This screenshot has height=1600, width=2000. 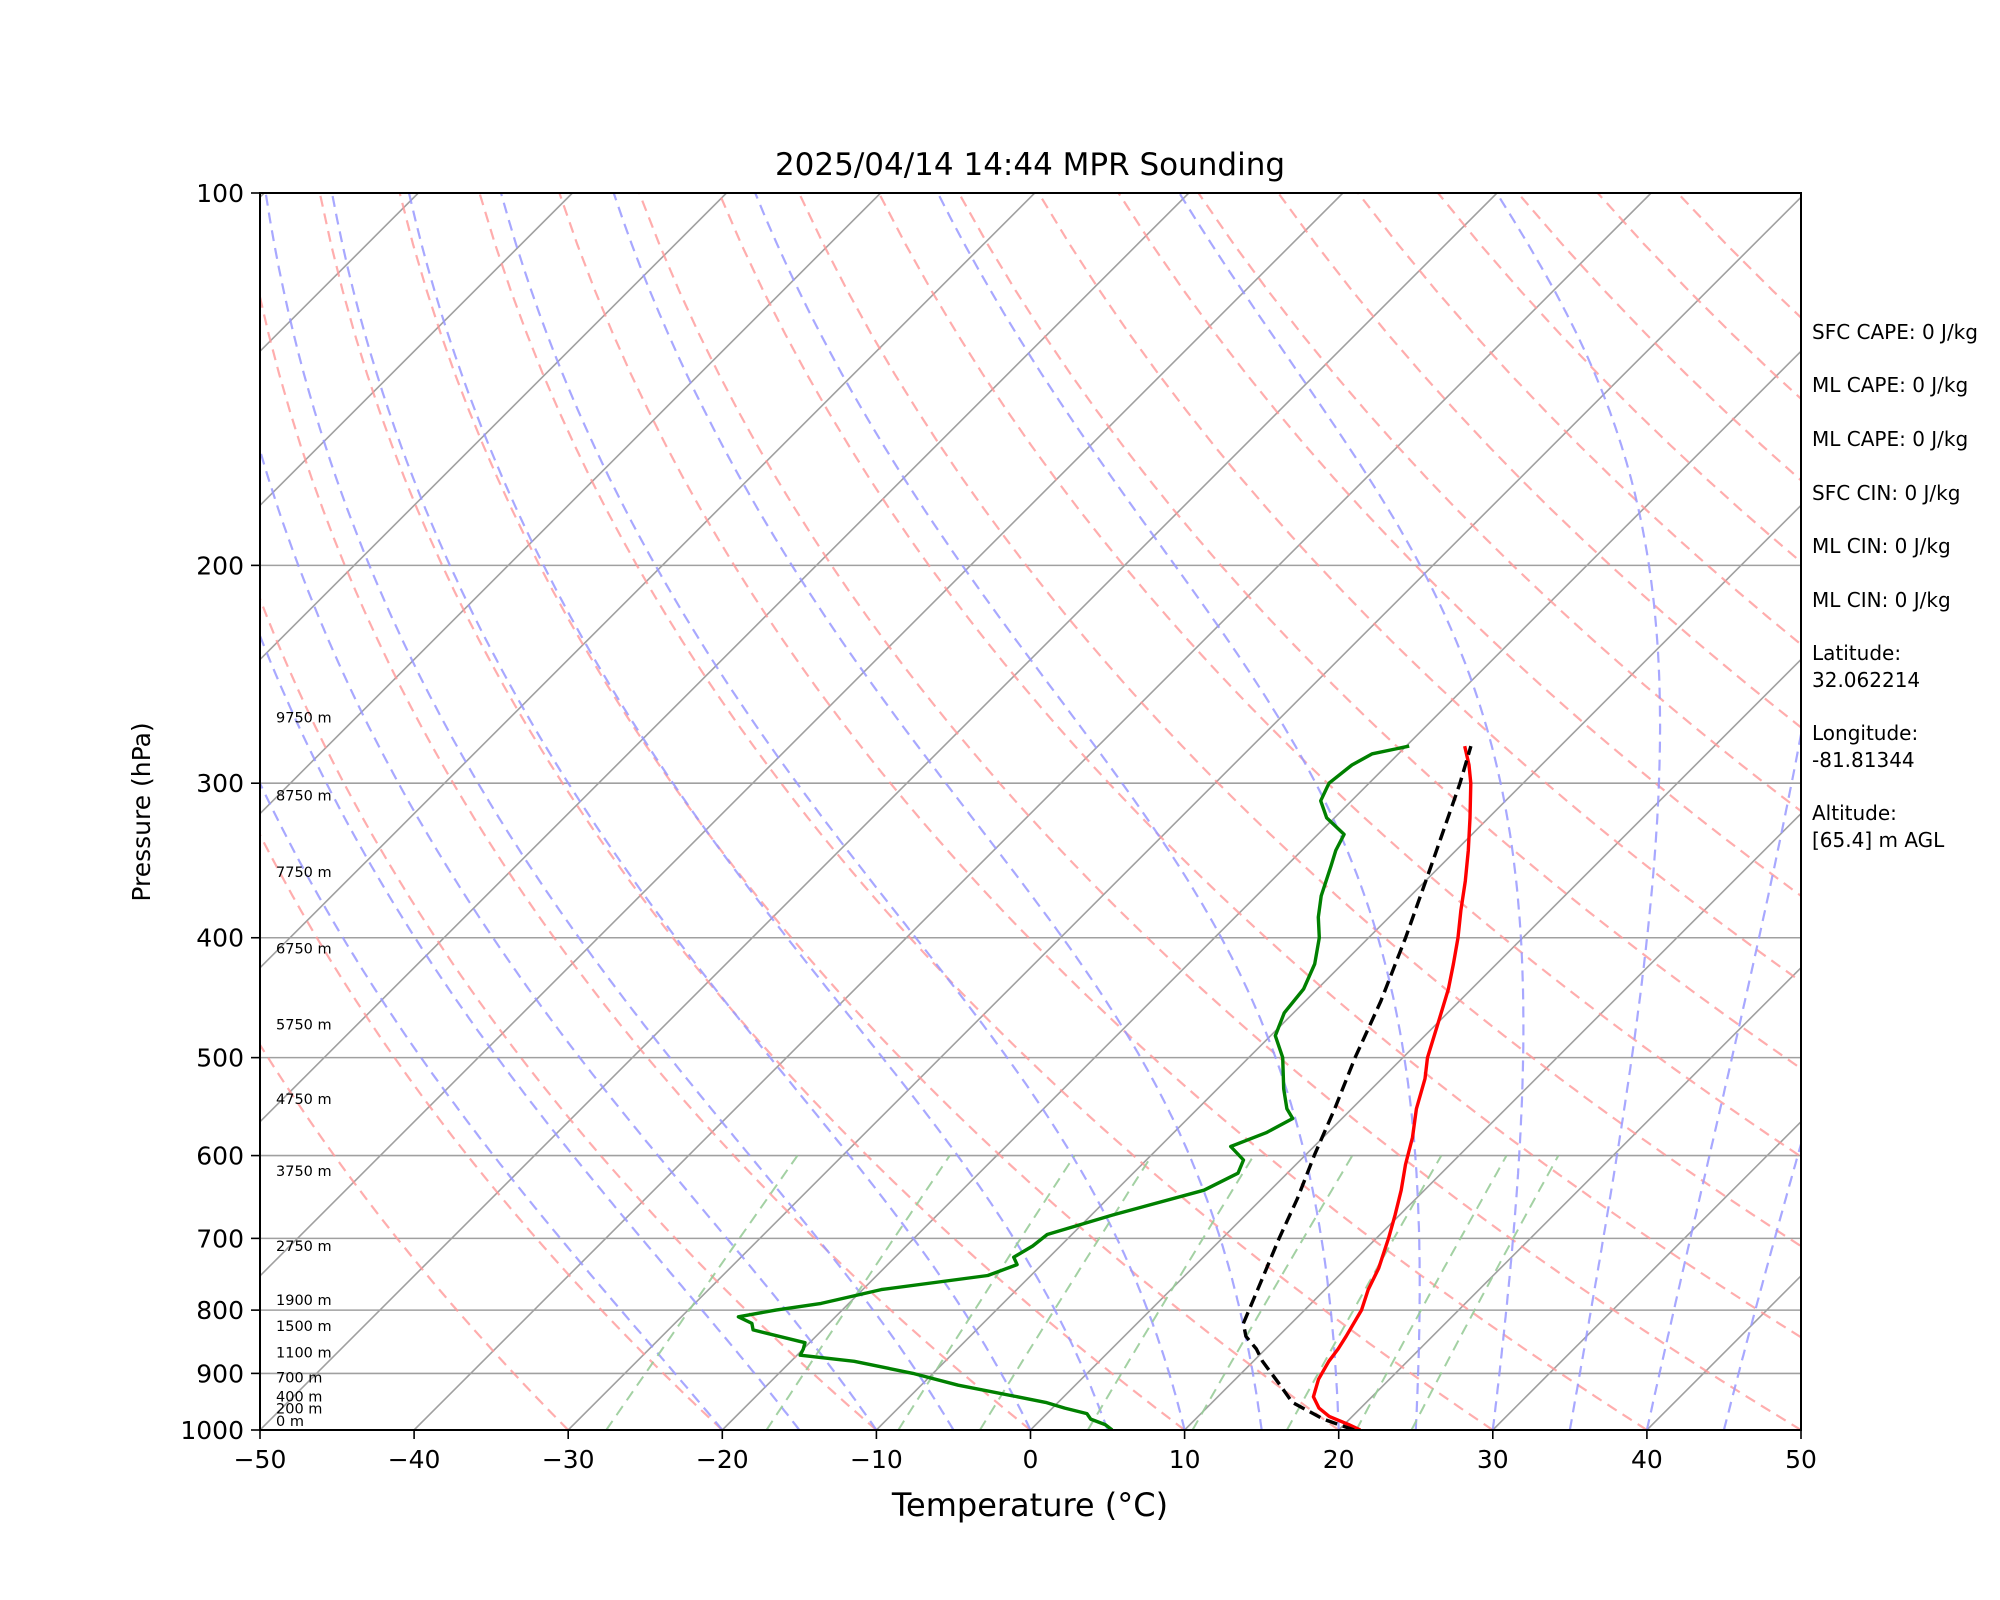 I want to click on height-label: 1900 m, so click(x=304, y=1301).